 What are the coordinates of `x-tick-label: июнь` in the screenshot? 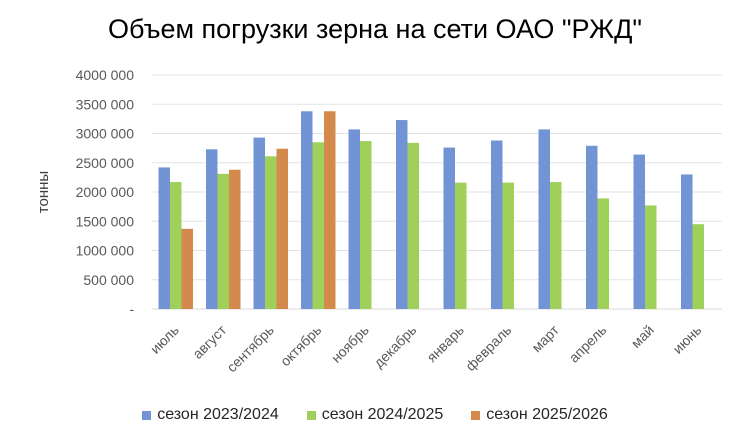 It's located at (686, 339).